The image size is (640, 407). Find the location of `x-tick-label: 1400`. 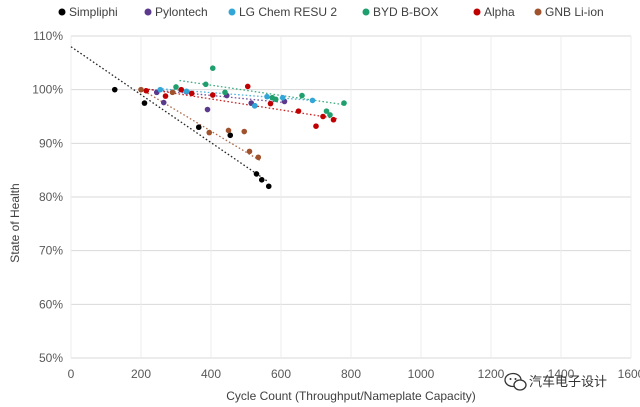

x-tick-label: 1400 is located at coordinates (561, 374).